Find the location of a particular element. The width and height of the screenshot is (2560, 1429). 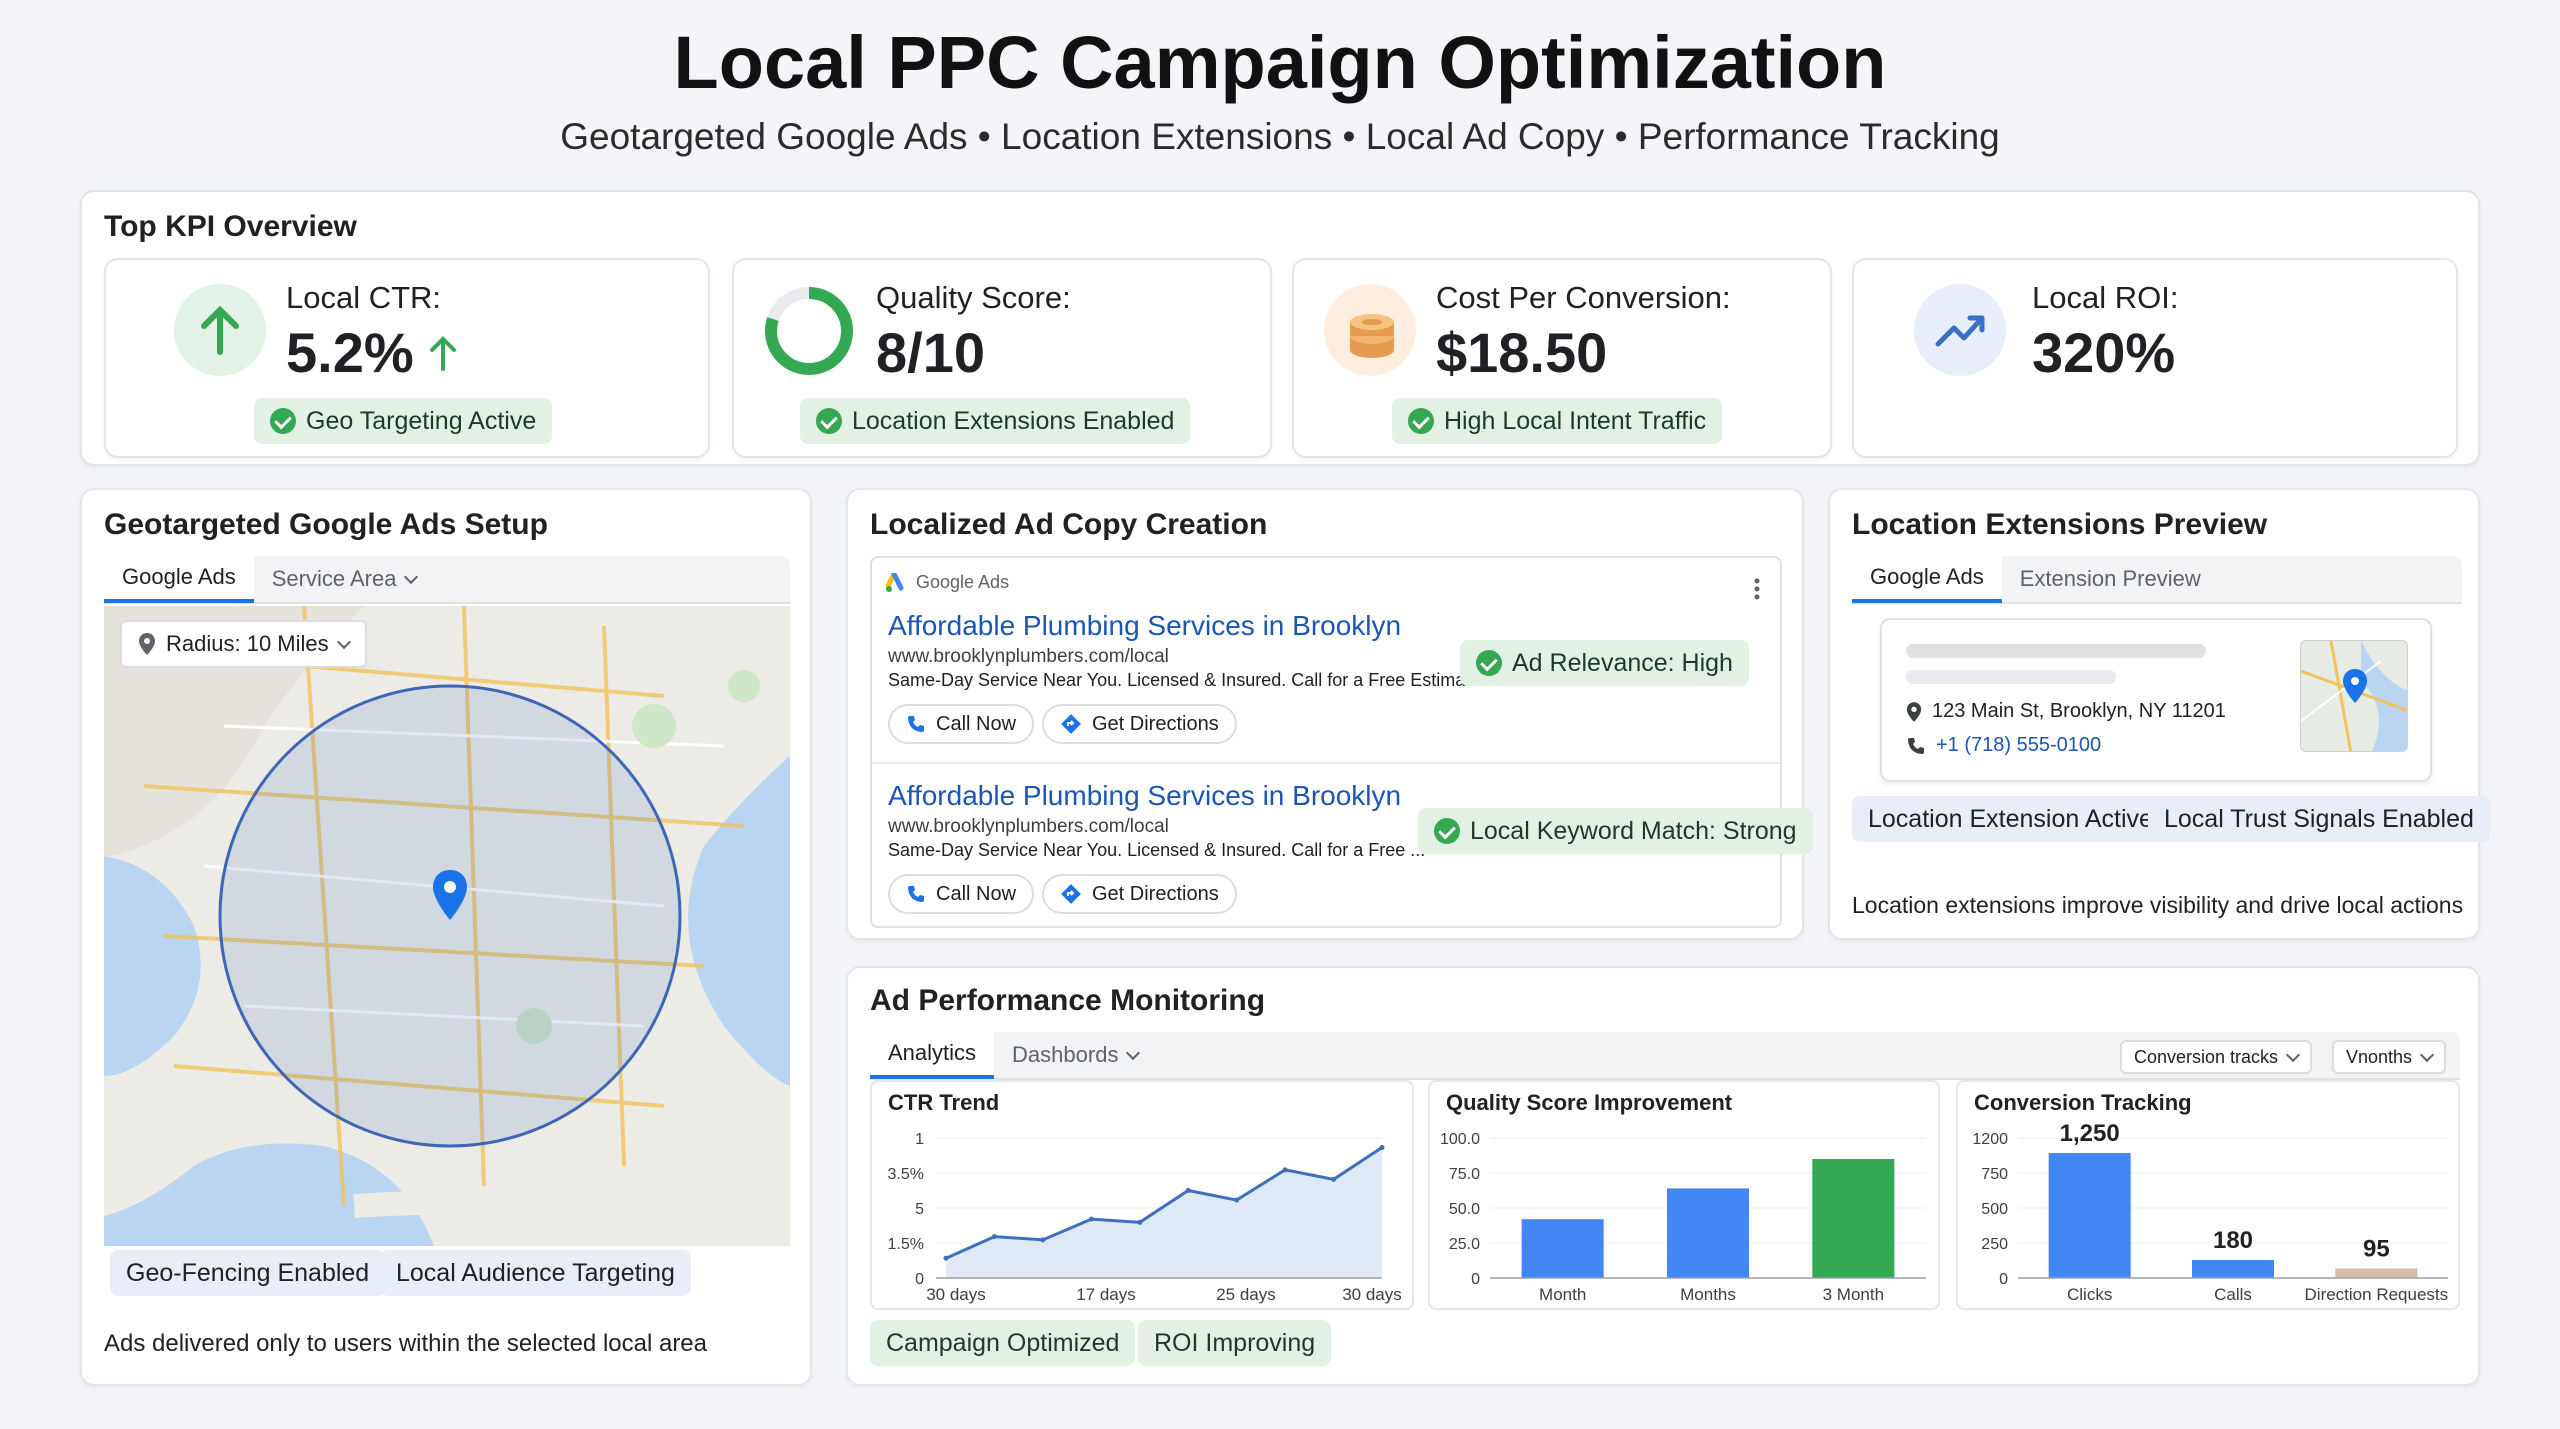

y-tick-label: 25.0 is located at coordinates (1464, 1244).